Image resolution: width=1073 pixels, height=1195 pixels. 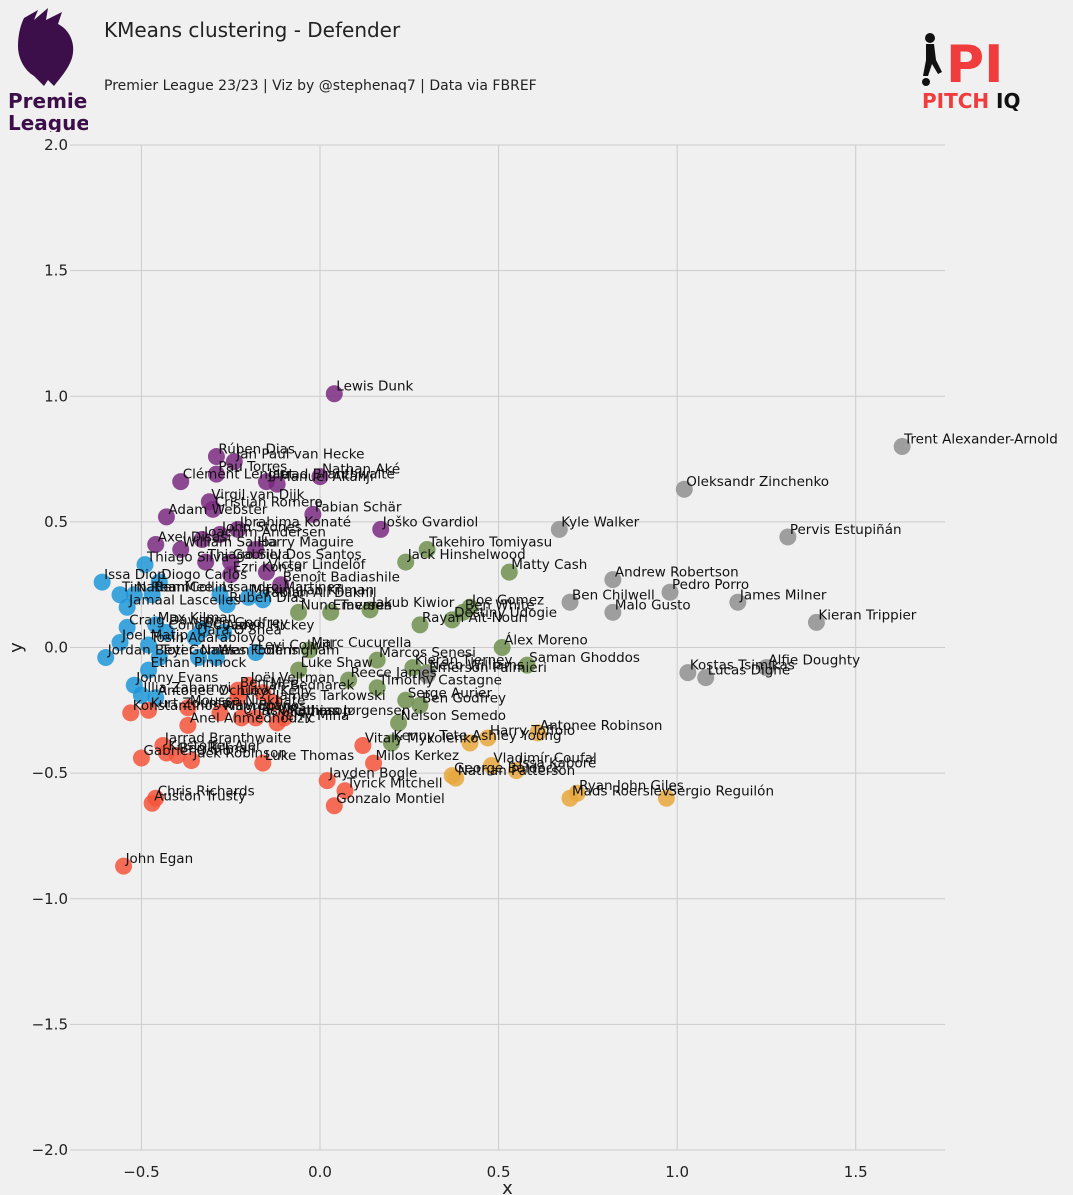 I want to click on point-label: Marcos Senesi, so click(x=427, y=653).